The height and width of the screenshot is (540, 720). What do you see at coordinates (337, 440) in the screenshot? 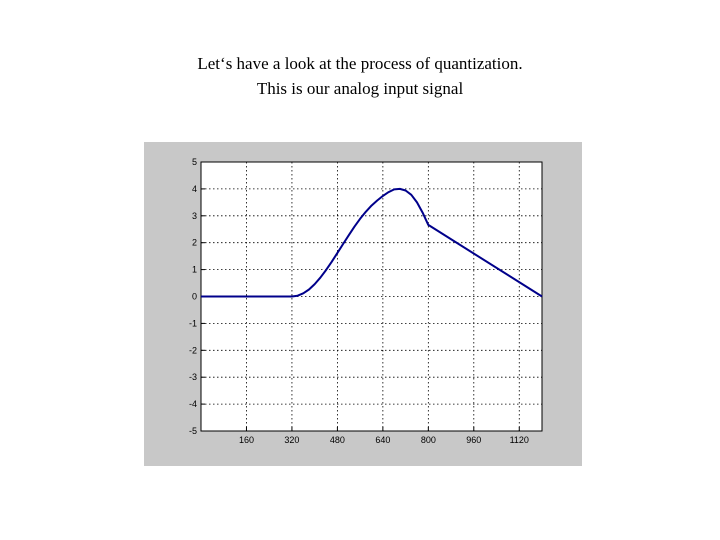
I see `x-tick-label: 480` at bounding box center [337, 440].